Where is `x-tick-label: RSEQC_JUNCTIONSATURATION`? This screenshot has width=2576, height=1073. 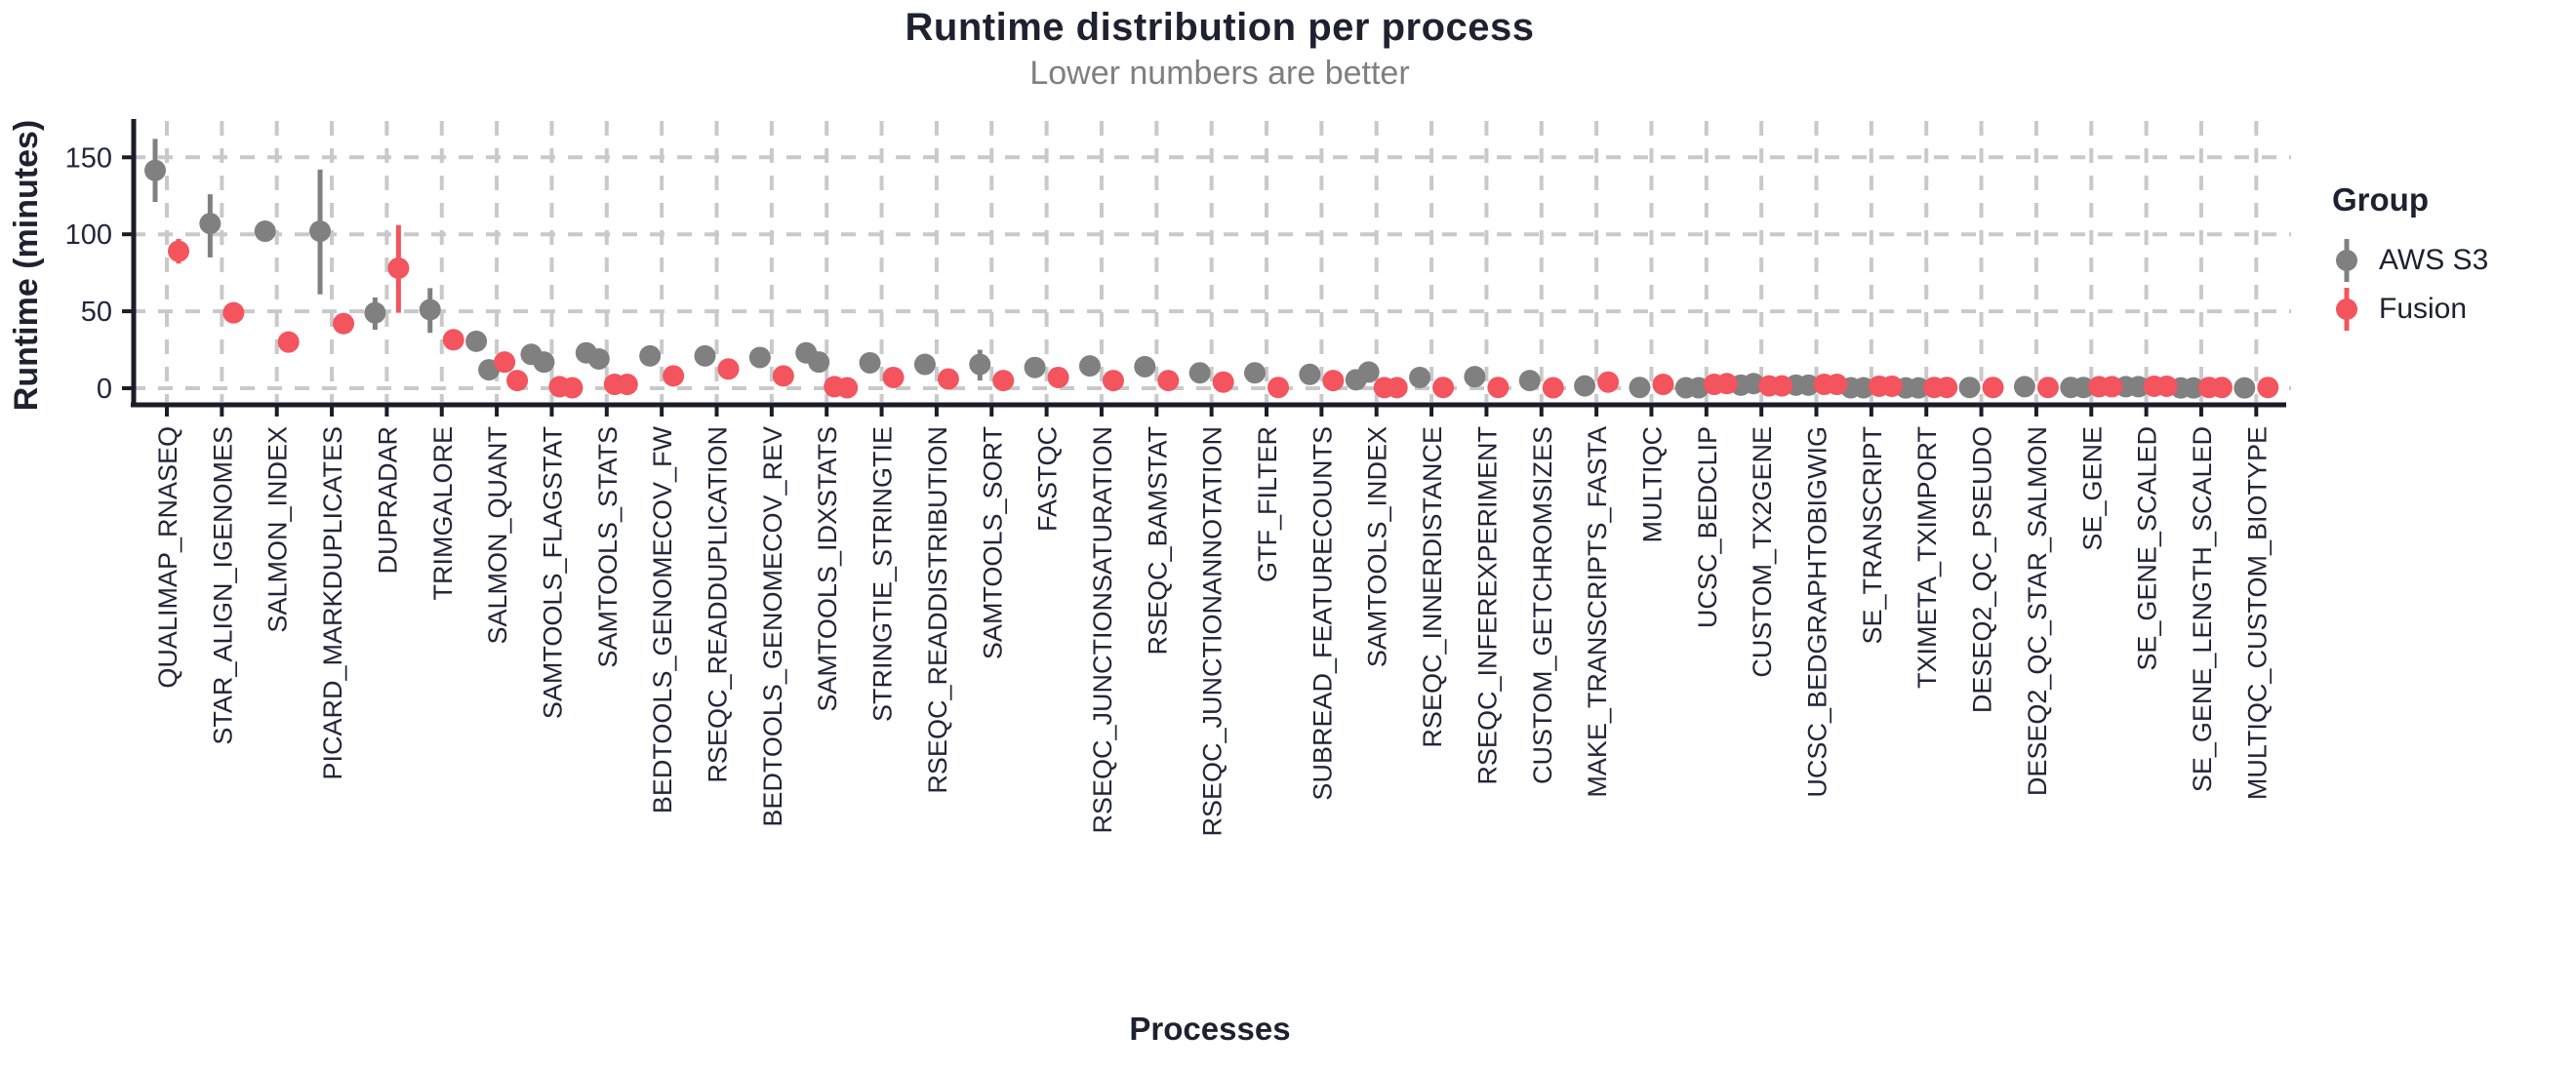
x-tick-label: RSEQC_JUNCTIONSATURATION is located at coordinates (1102, 630).